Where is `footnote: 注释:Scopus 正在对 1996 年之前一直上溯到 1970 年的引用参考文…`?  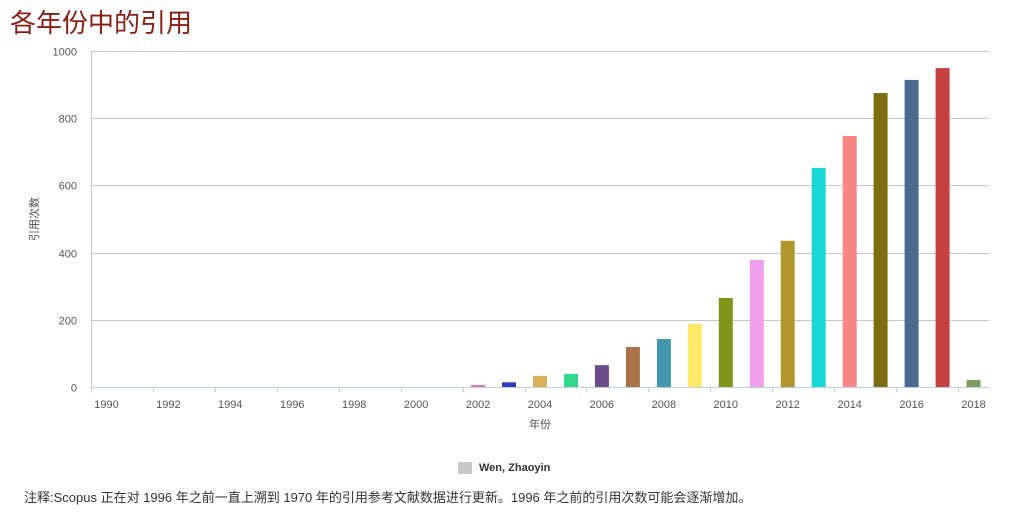 footnote: 注释:Scopus 正在对 1996 年之前一直上溯到 1970 年的引用参考文… is located at coordinates (388, 497).